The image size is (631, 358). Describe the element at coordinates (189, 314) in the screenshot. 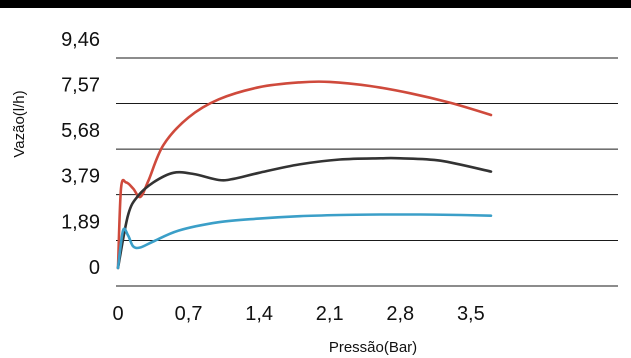

I see `x-tick-label: 0,7` at that location.